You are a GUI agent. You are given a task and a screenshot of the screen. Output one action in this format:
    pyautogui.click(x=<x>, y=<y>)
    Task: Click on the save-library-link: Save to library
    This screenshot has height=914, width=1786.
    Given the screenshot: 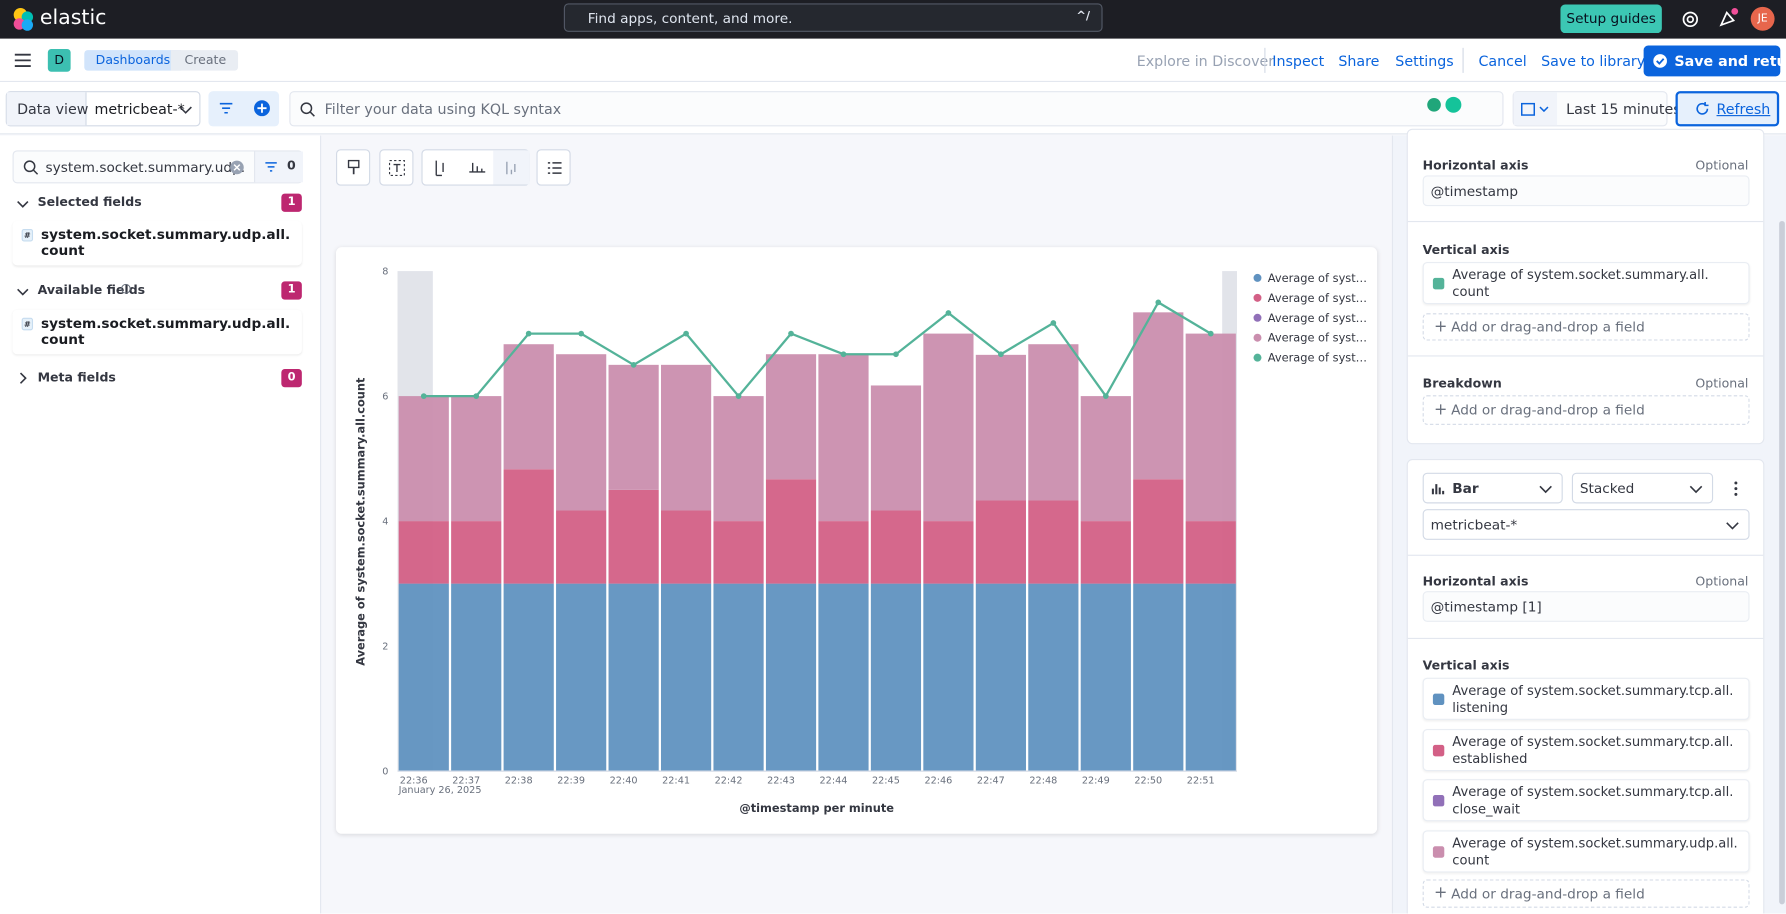 What is the action you would take?
    pyautogui.click(x=1593, y=61)
    